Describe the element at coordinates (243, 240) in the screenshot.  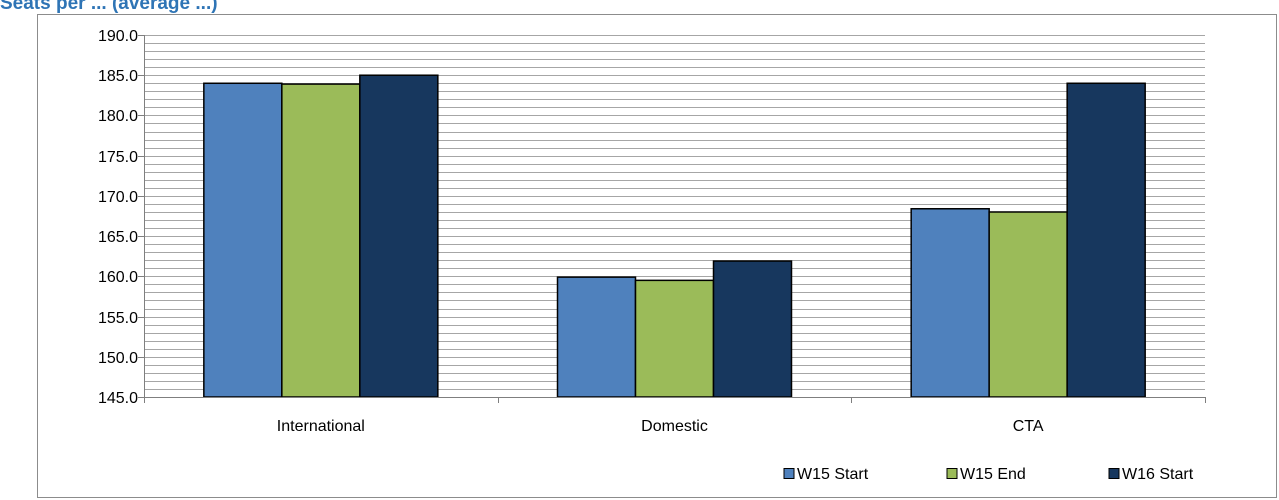
I see `bar-international-w15-start` at that location.